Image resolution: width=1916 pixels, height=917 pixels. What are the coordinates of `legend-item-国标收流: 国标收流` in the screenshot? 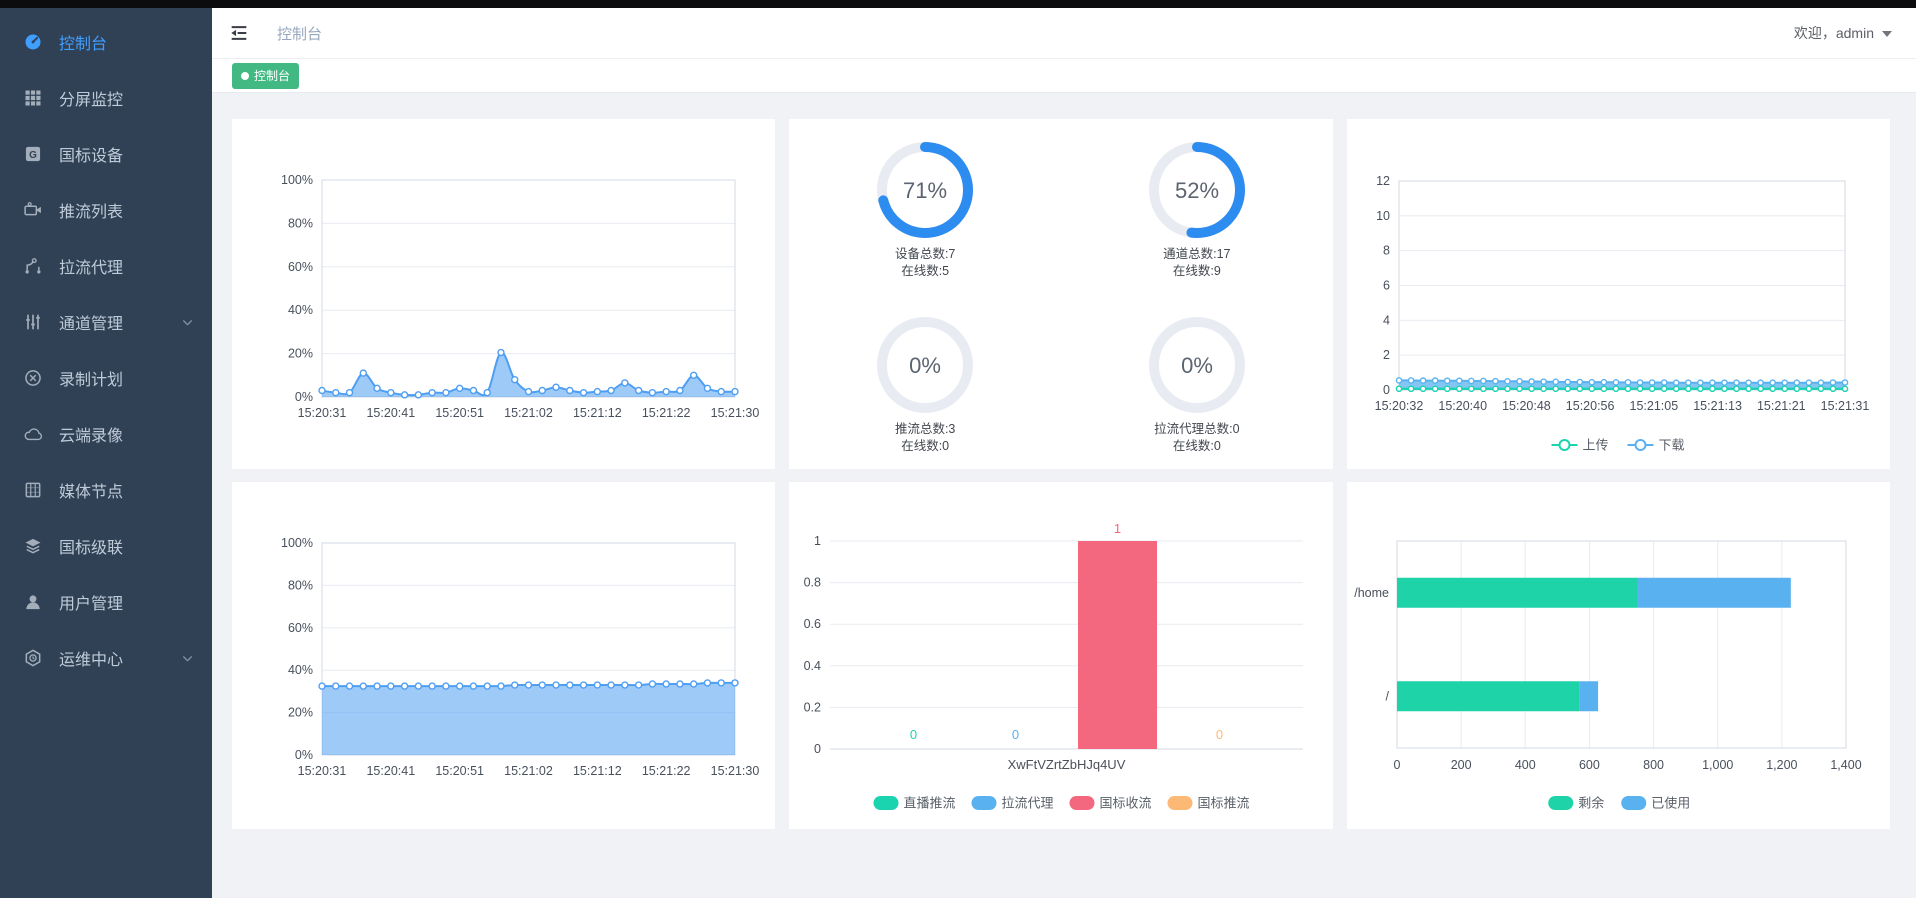 It's located at (1110, 803).